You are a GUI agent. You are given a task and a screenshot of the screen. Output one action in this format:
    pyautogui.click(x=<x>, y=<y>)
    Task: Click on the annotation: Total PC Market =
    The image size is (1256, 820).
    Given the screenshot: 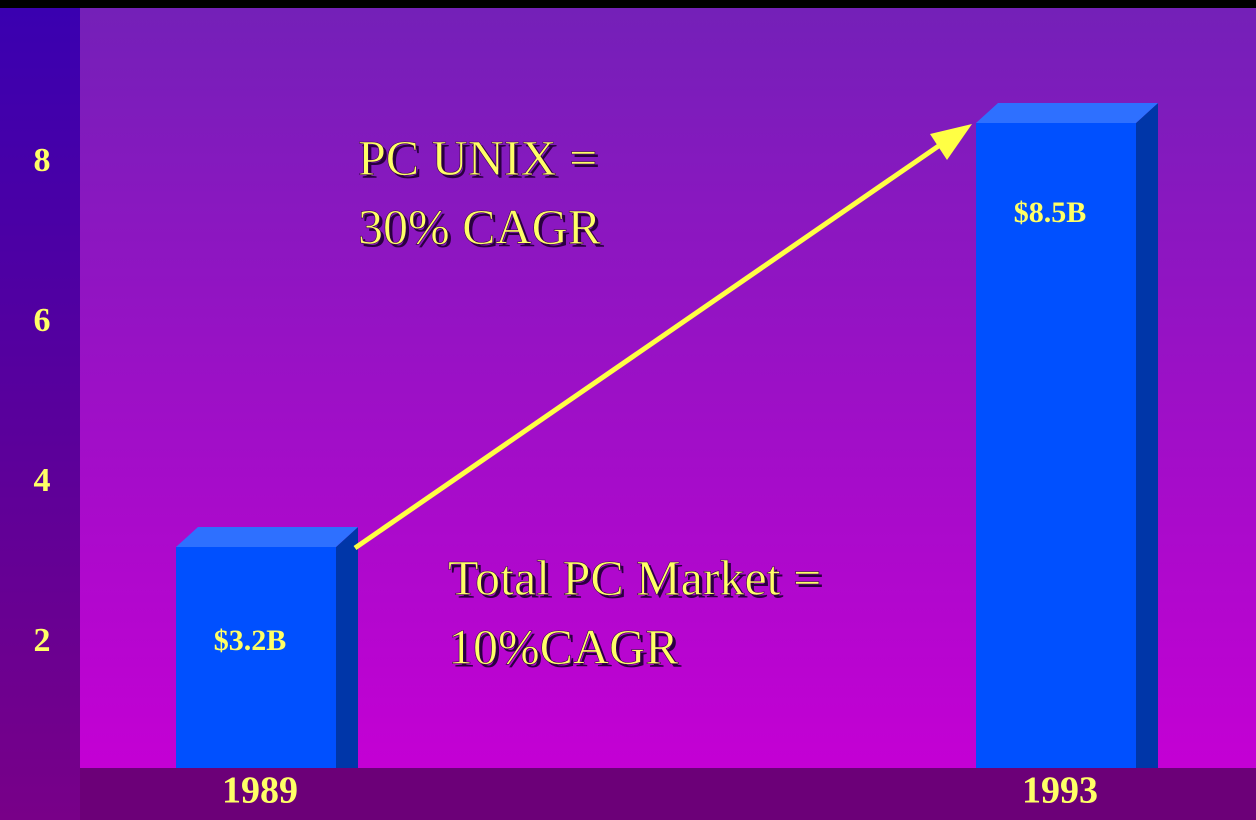 What is the action you would take?
    pyautogui.click(x=634, y=577)
    